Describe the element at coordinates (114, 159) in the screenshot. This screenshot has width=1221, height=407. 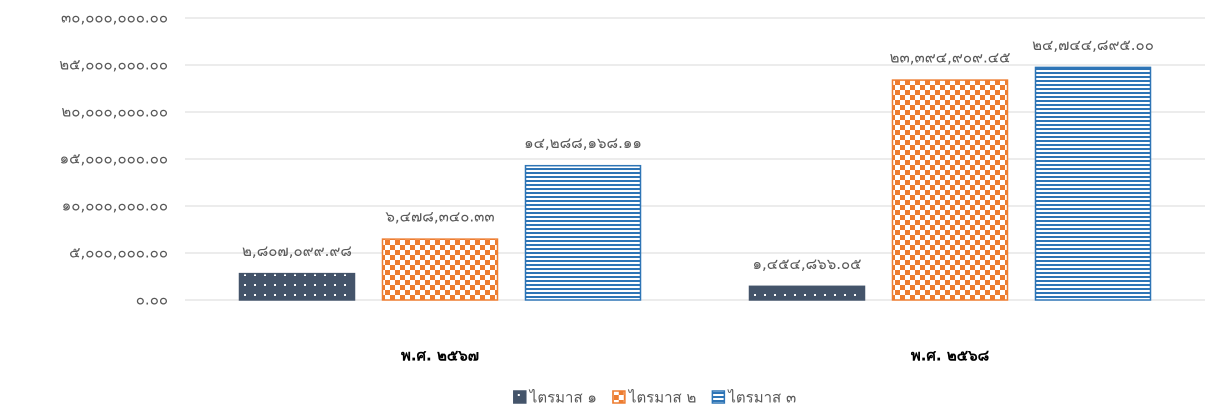
I see `y-tick-label: ๑๕,๐๐๐,๐๐๐.๐๐` at that location.